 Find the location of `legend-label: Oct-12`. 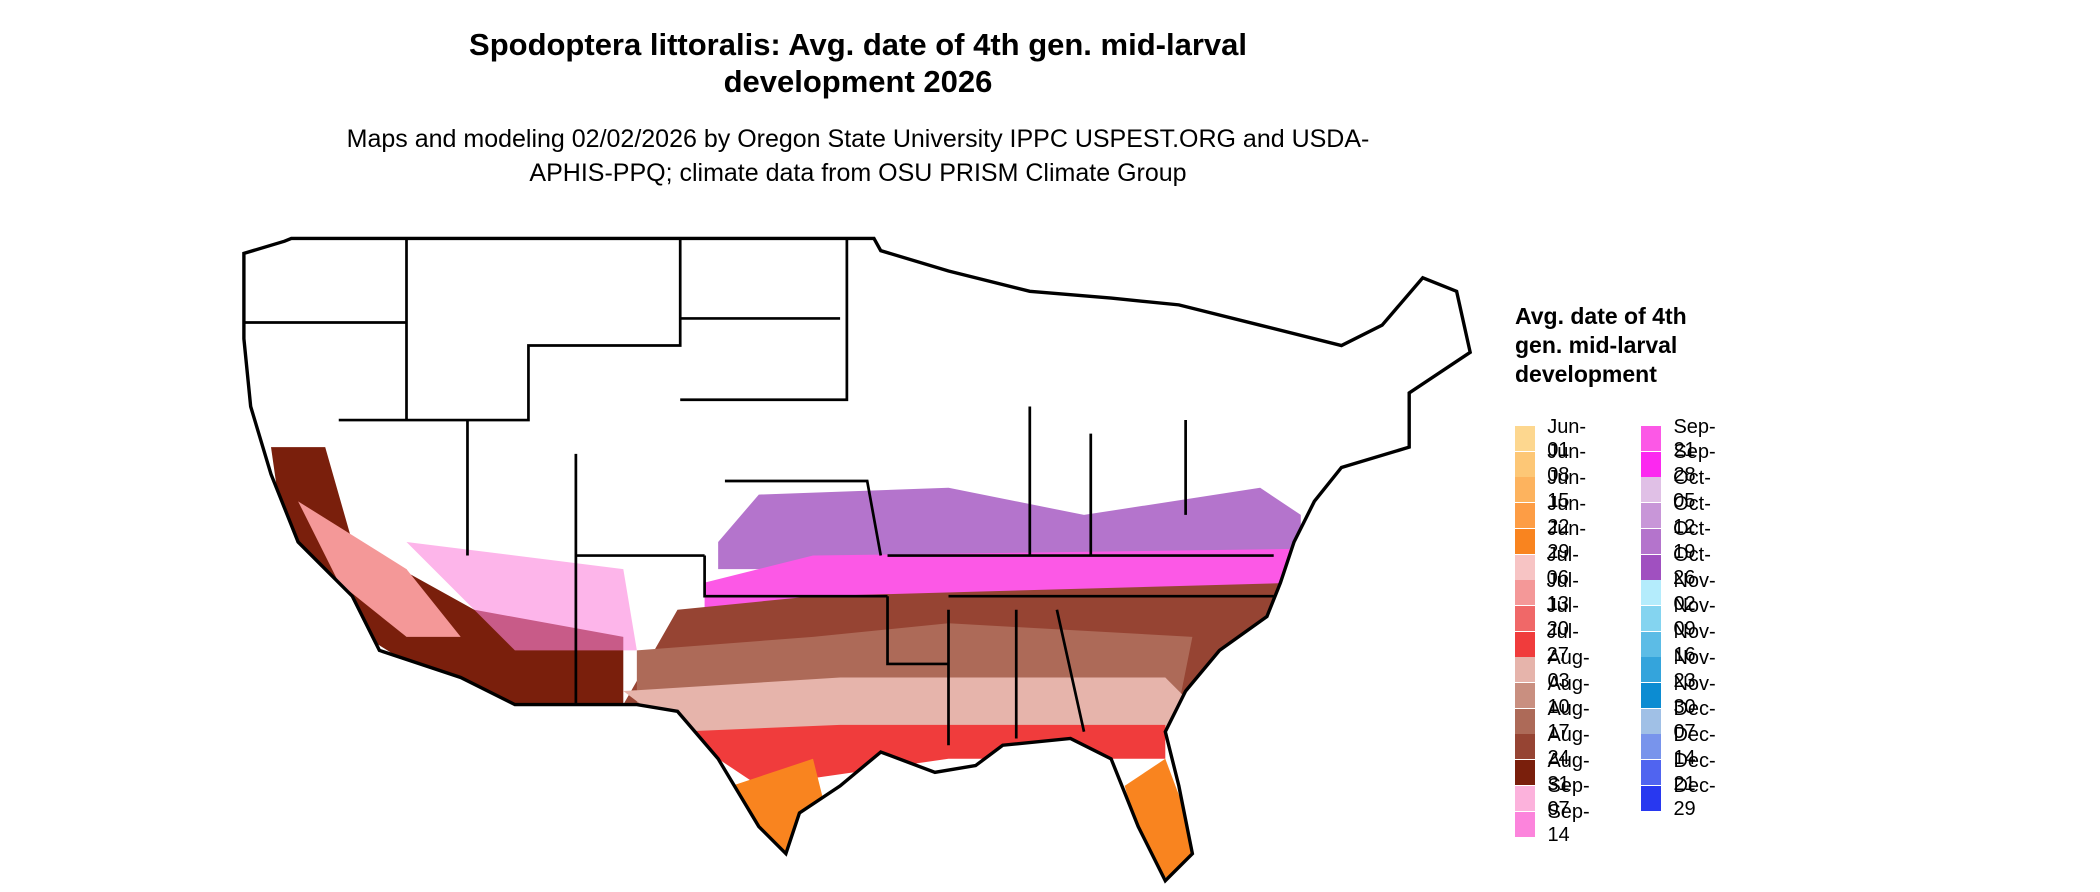

legend-label: Oct-12 is located at coordinates (1692, 515).